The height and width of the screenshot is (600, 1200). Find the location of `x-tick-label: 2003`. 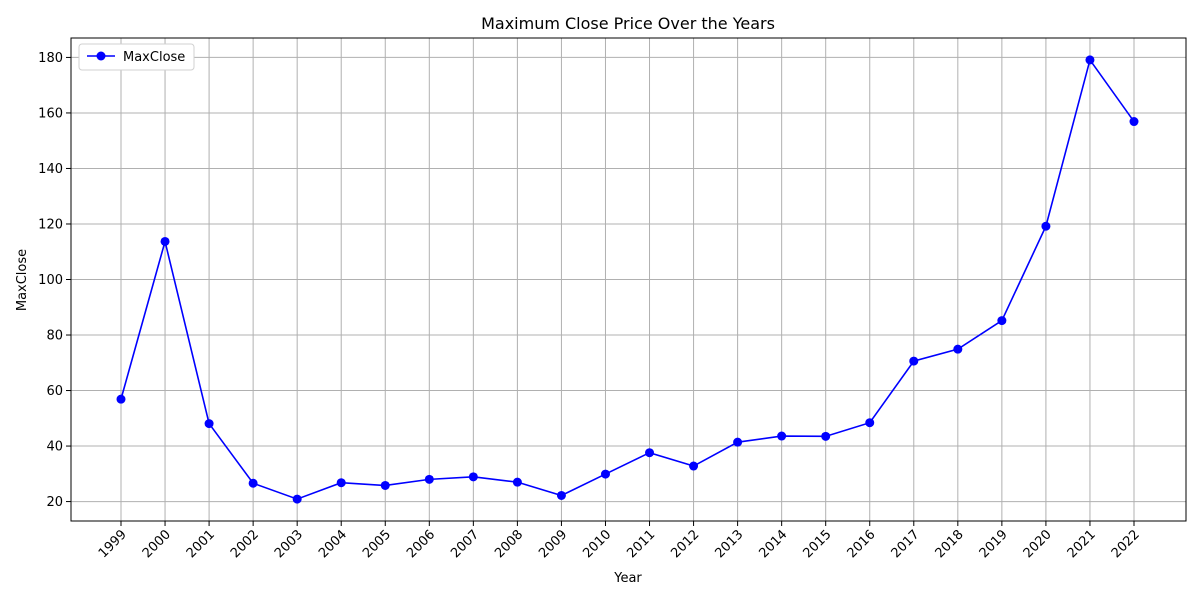

x-tick-label: 2003 is located at coordinates (289, 544).